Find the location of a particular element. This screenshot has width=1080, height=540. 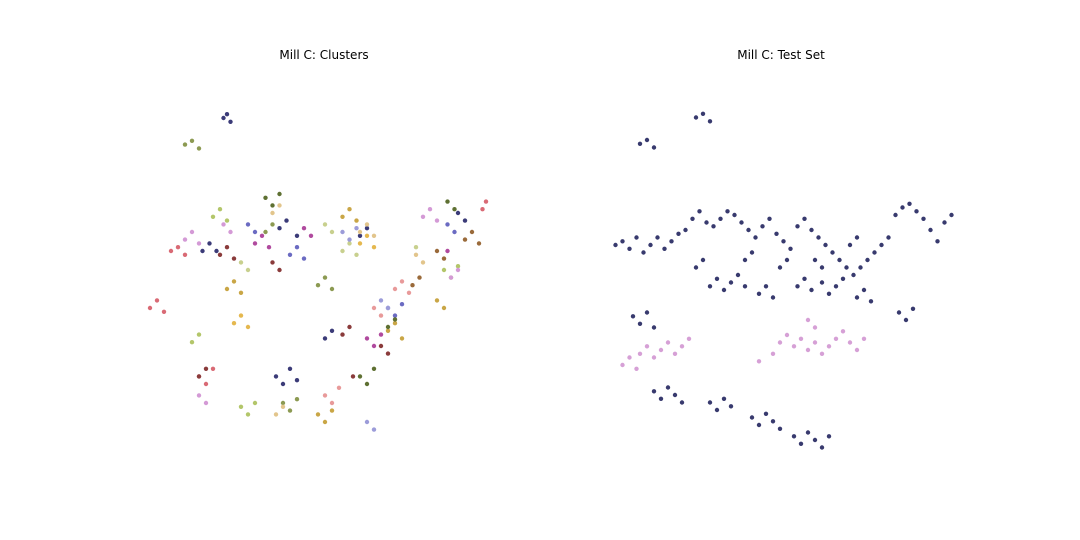

chart-title-clusters: Mill C: Clusters is located at coordinates (323, 55).